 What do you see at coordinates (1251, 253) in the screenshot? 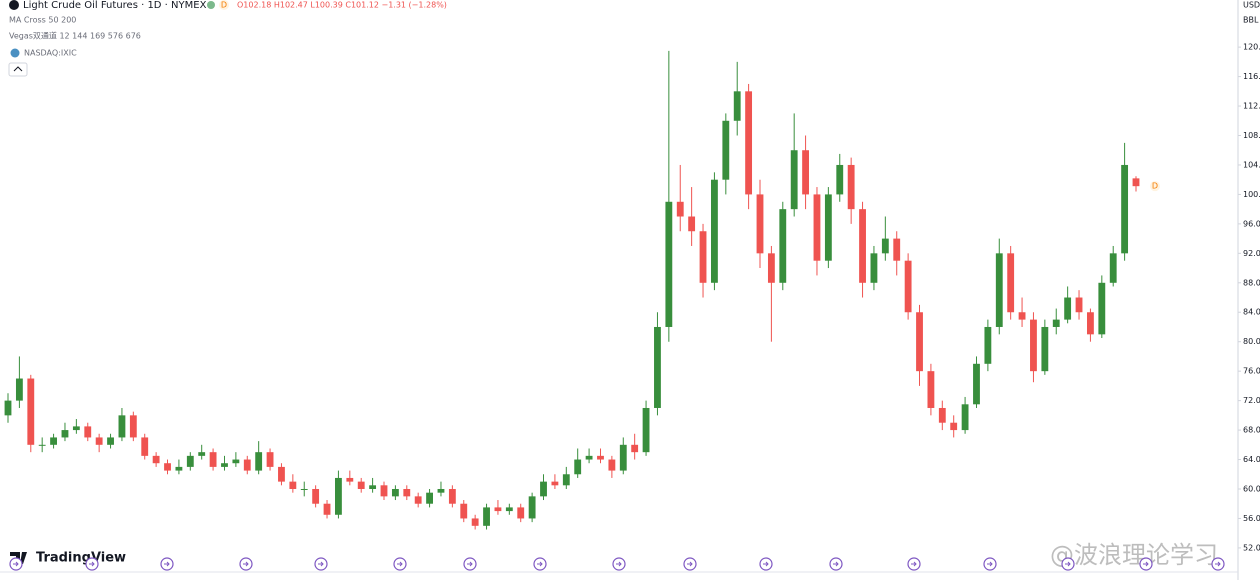
I see `y-tick-label: 92.00` at bounding box center [1251, 253].